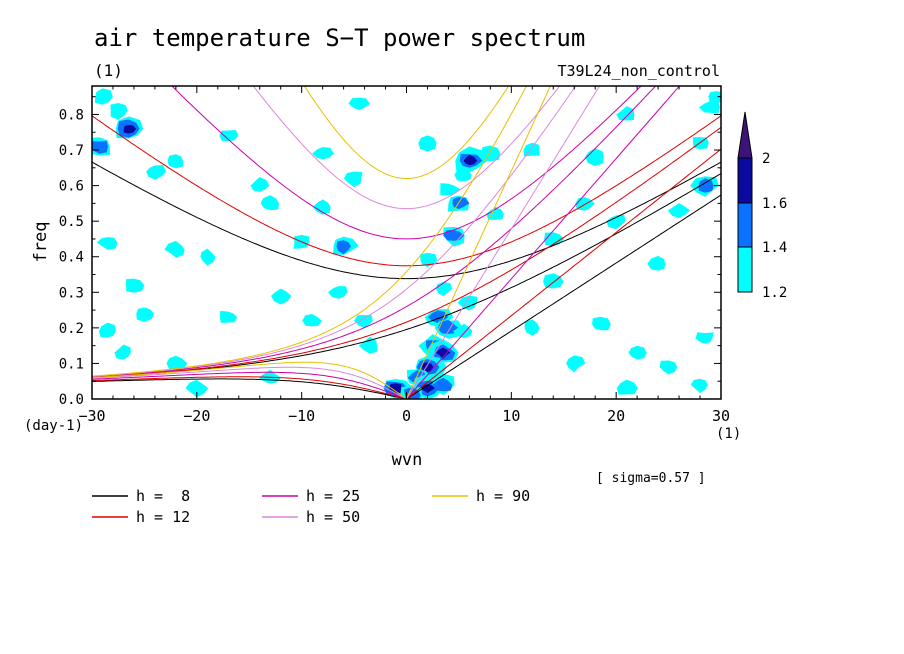  I want to click on y-tick-label: 0.4, so click(71, 258).